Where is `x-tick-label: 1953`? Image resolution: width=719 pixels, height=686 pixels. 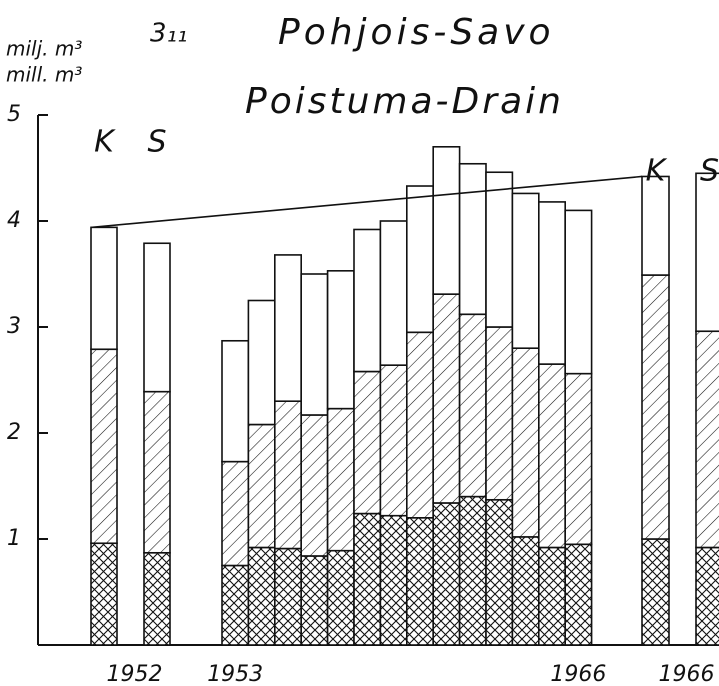 x-tick-label: 1953 is located at coordinates (235, 674).